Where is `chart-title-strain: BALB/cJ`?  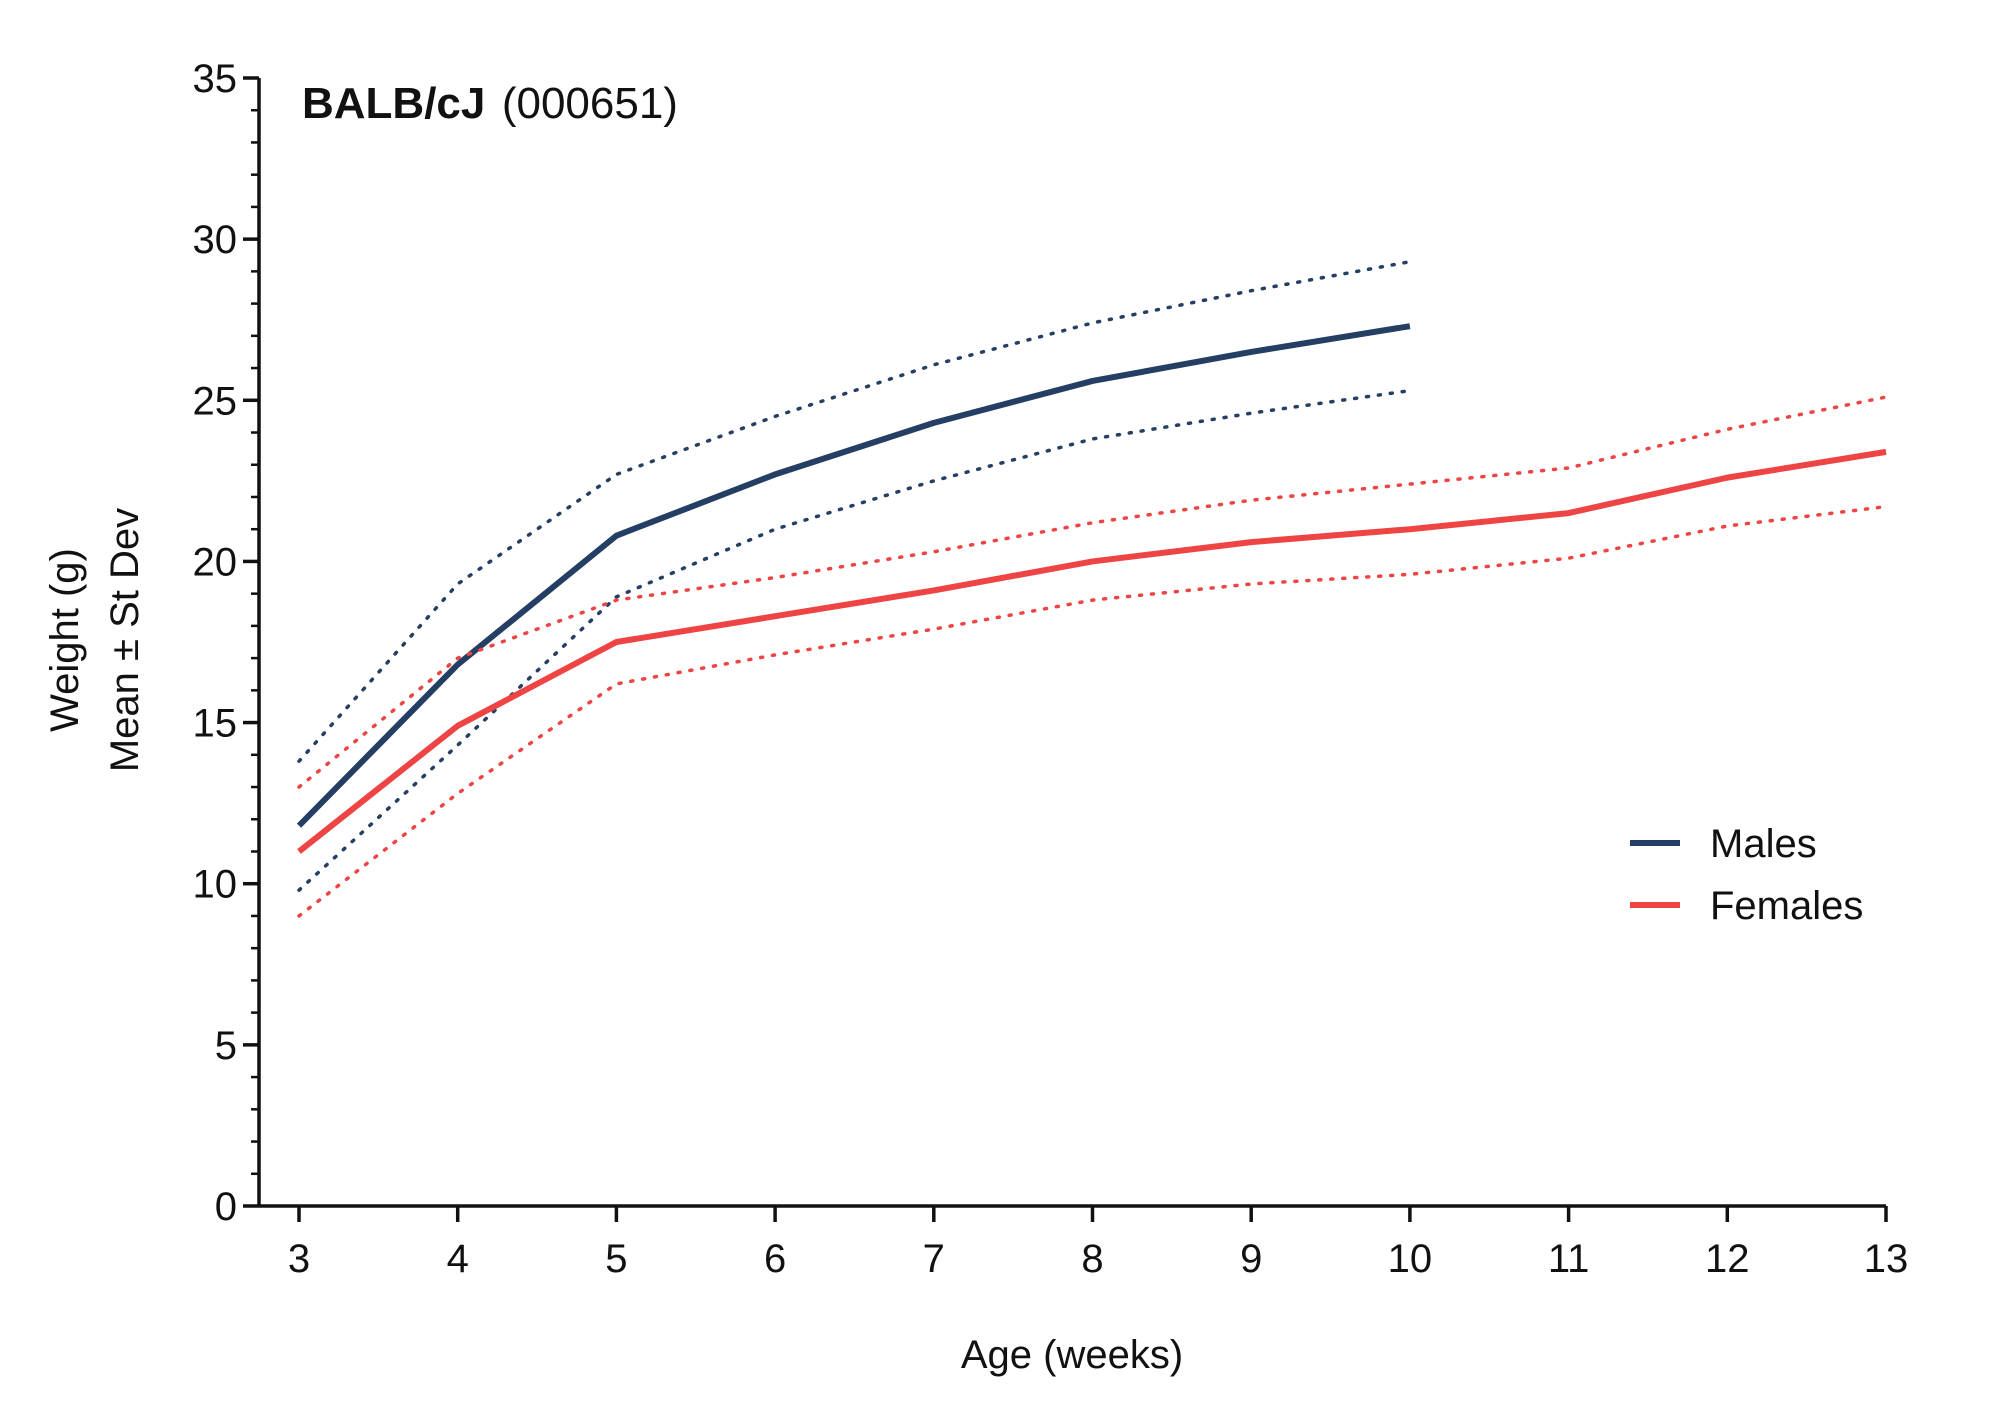
chart-title-strain: BALB/cJ is located at coordinates (393, 103).